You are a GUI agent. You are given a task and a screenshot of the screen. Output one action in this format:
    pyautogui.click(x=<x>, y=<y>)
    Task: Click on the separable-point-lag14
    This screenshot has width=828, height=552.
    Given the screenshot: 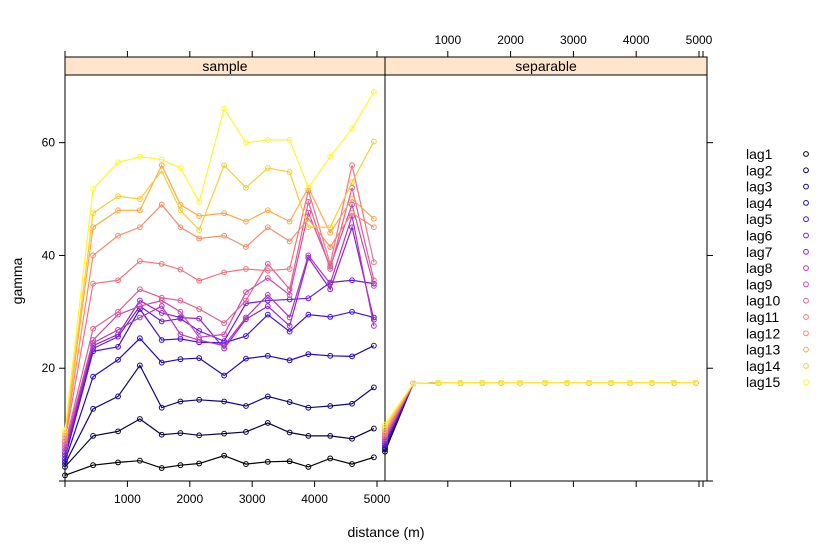 What is the action you would take?
    pyautogui.click(x=385, y=427)
    